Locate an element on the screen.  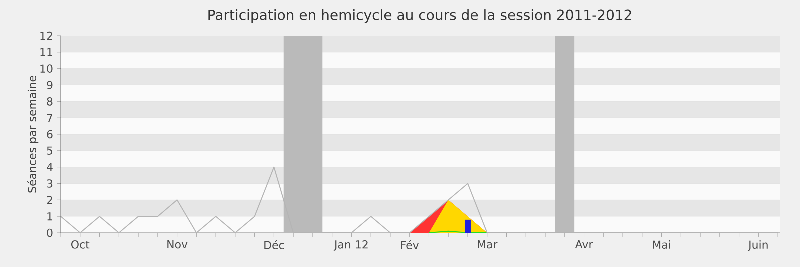
y-tick-label: 8 is located at coordinates (50, 102).